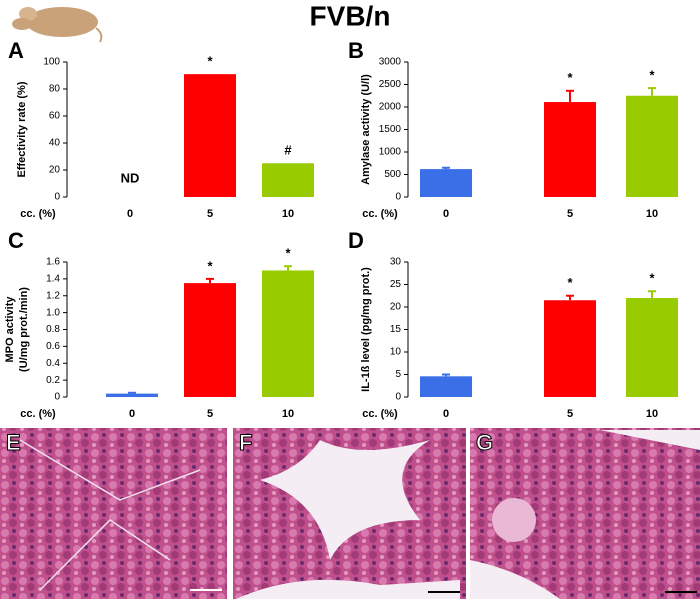  I want to click on y-tick-label: 1.4, so click(53, 279).